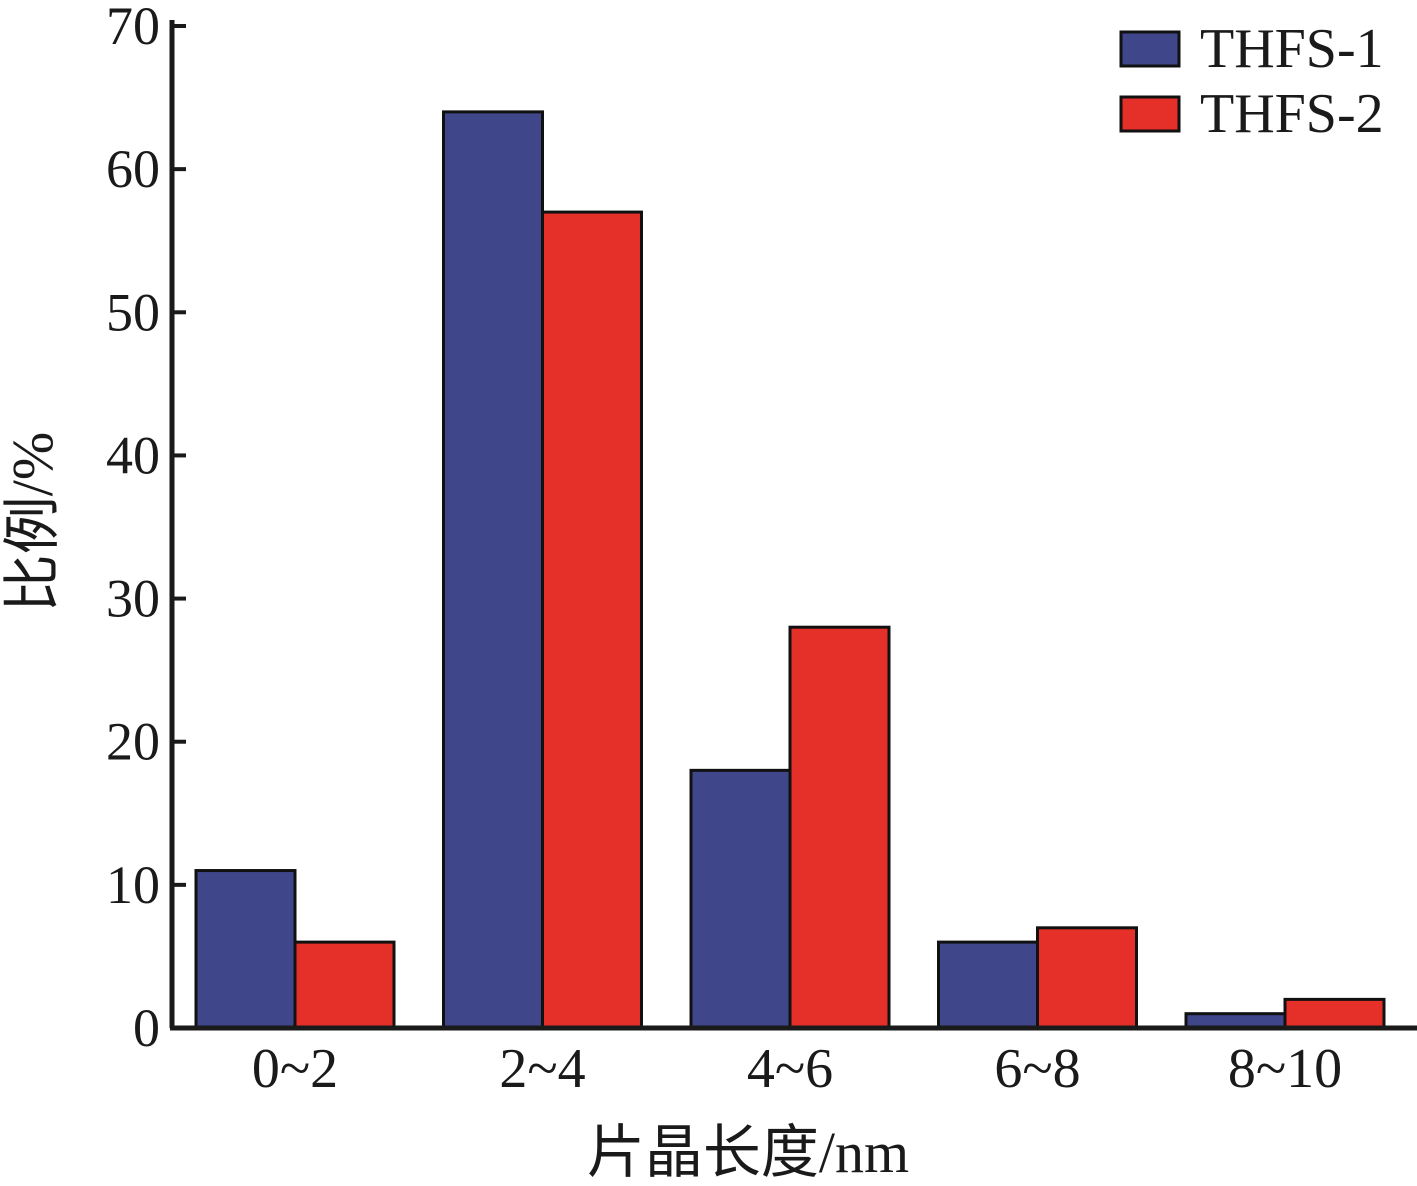 This screenshot has height=1186, width=1417. What do you see at coordinates (133, 28) in the screenshot?
I see `y-tick-label-70: 70` at bounding box center [133, 28].